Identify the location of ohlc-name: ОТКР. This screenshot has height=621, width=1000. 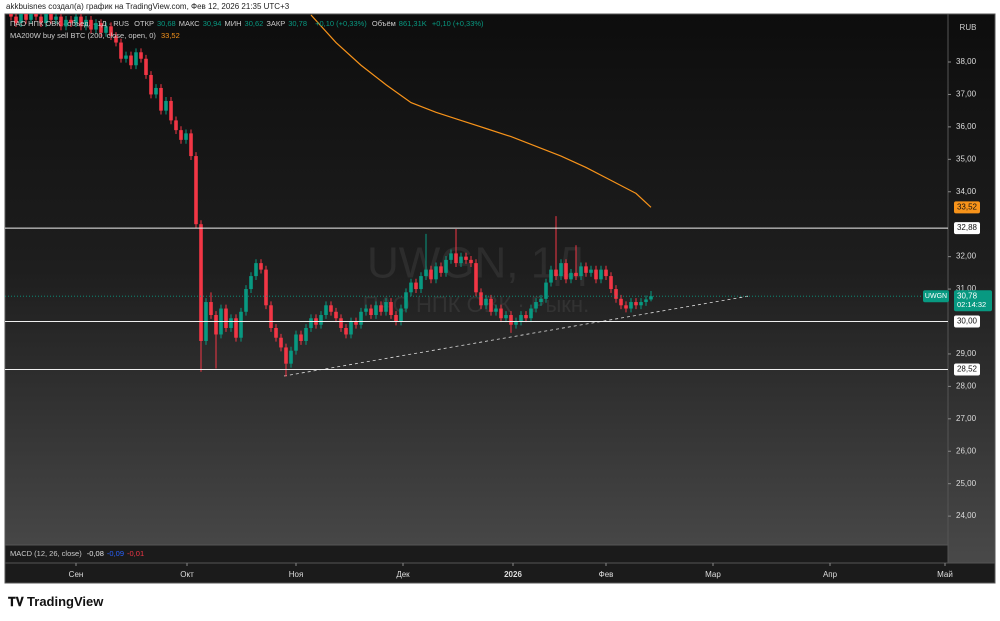
(144, 23).